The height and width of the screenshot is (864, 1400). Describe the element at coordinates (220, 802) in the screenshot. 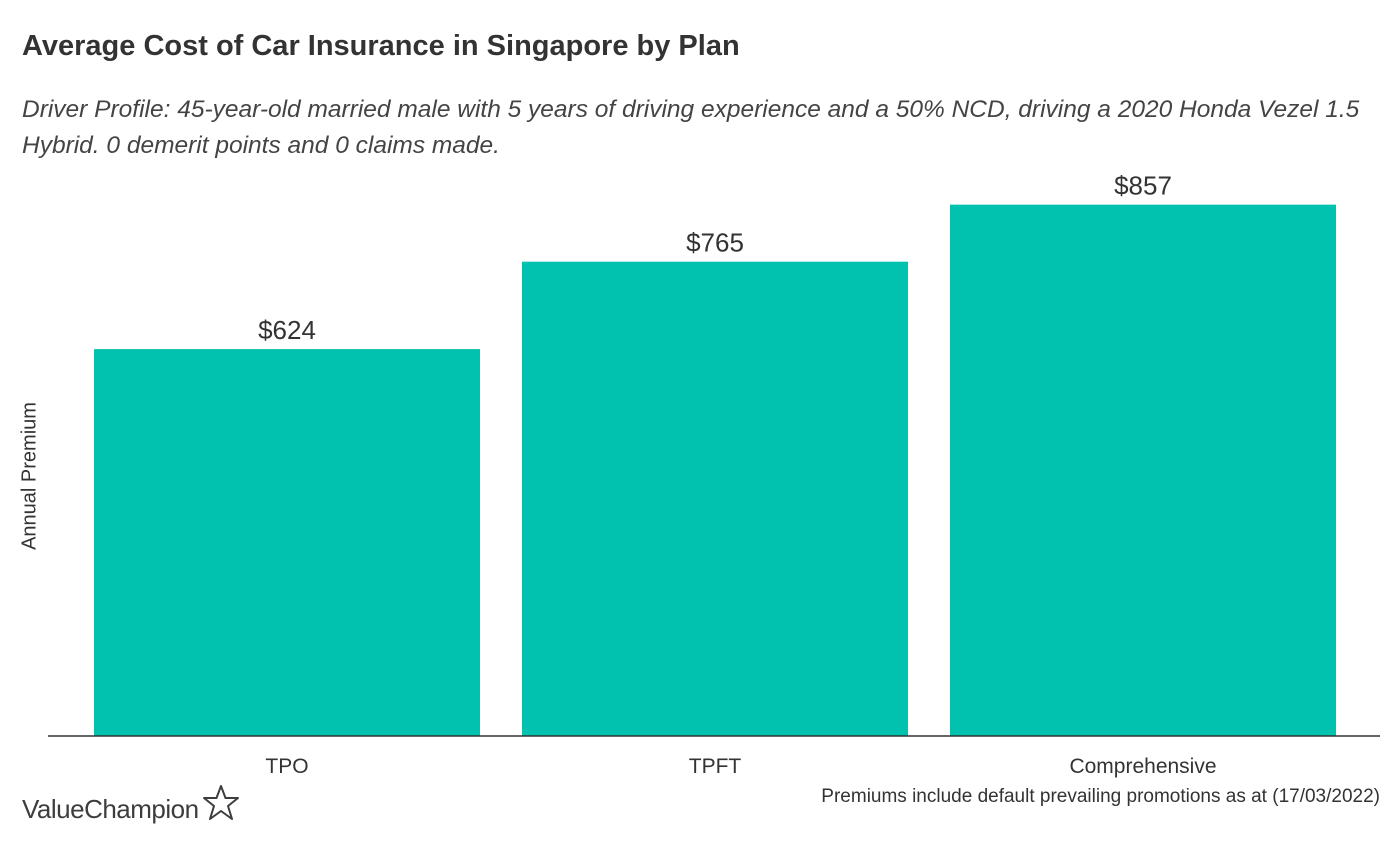

I see `star-outline-icon` at that location.